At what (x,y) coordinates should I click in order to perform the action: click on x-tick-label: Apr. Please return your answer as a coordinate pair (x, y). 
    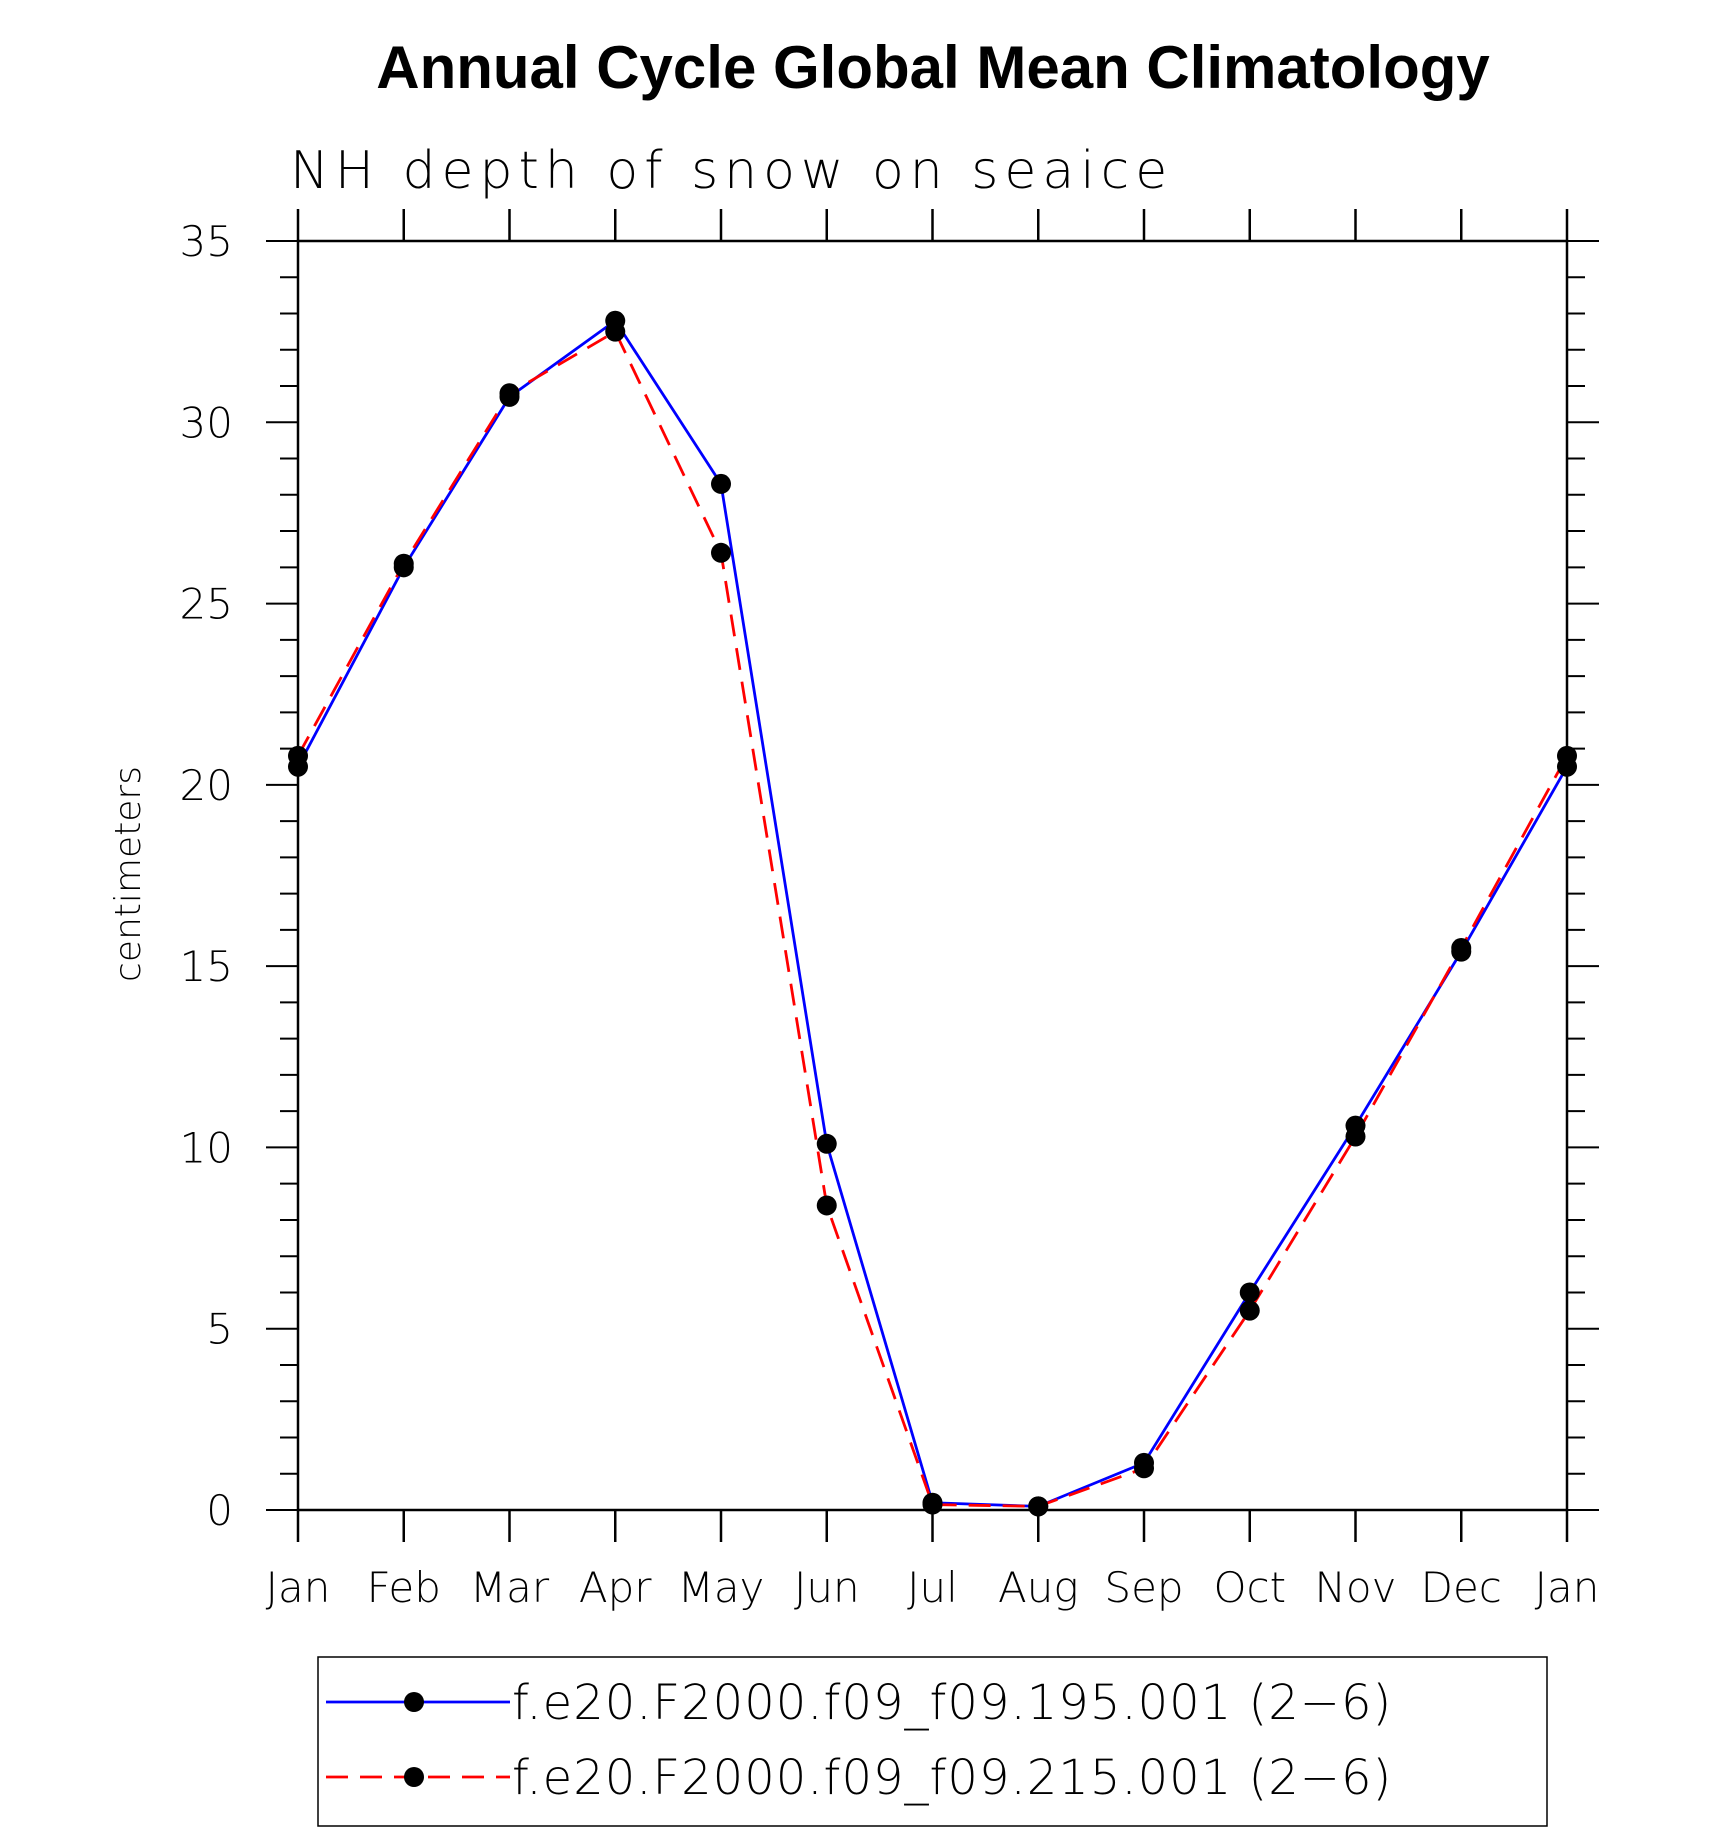
    Looking at the image, I should click on (615, 1587).